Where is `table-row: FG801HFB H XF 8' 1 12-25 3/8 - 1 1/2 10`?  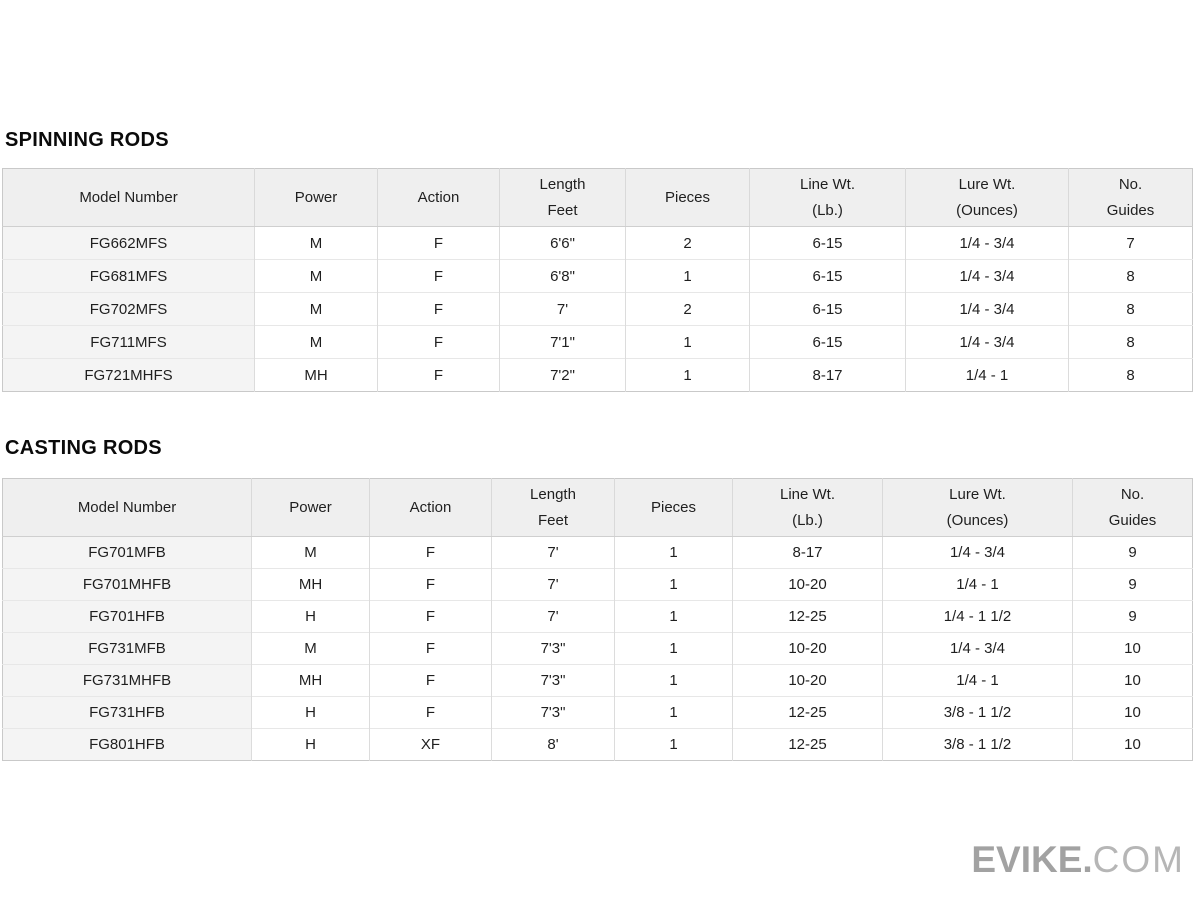
table-row: FG801HFB H XF 8' 1 12-25 3/8 - 1 1/2 10 is located at coordinates (597, 744).